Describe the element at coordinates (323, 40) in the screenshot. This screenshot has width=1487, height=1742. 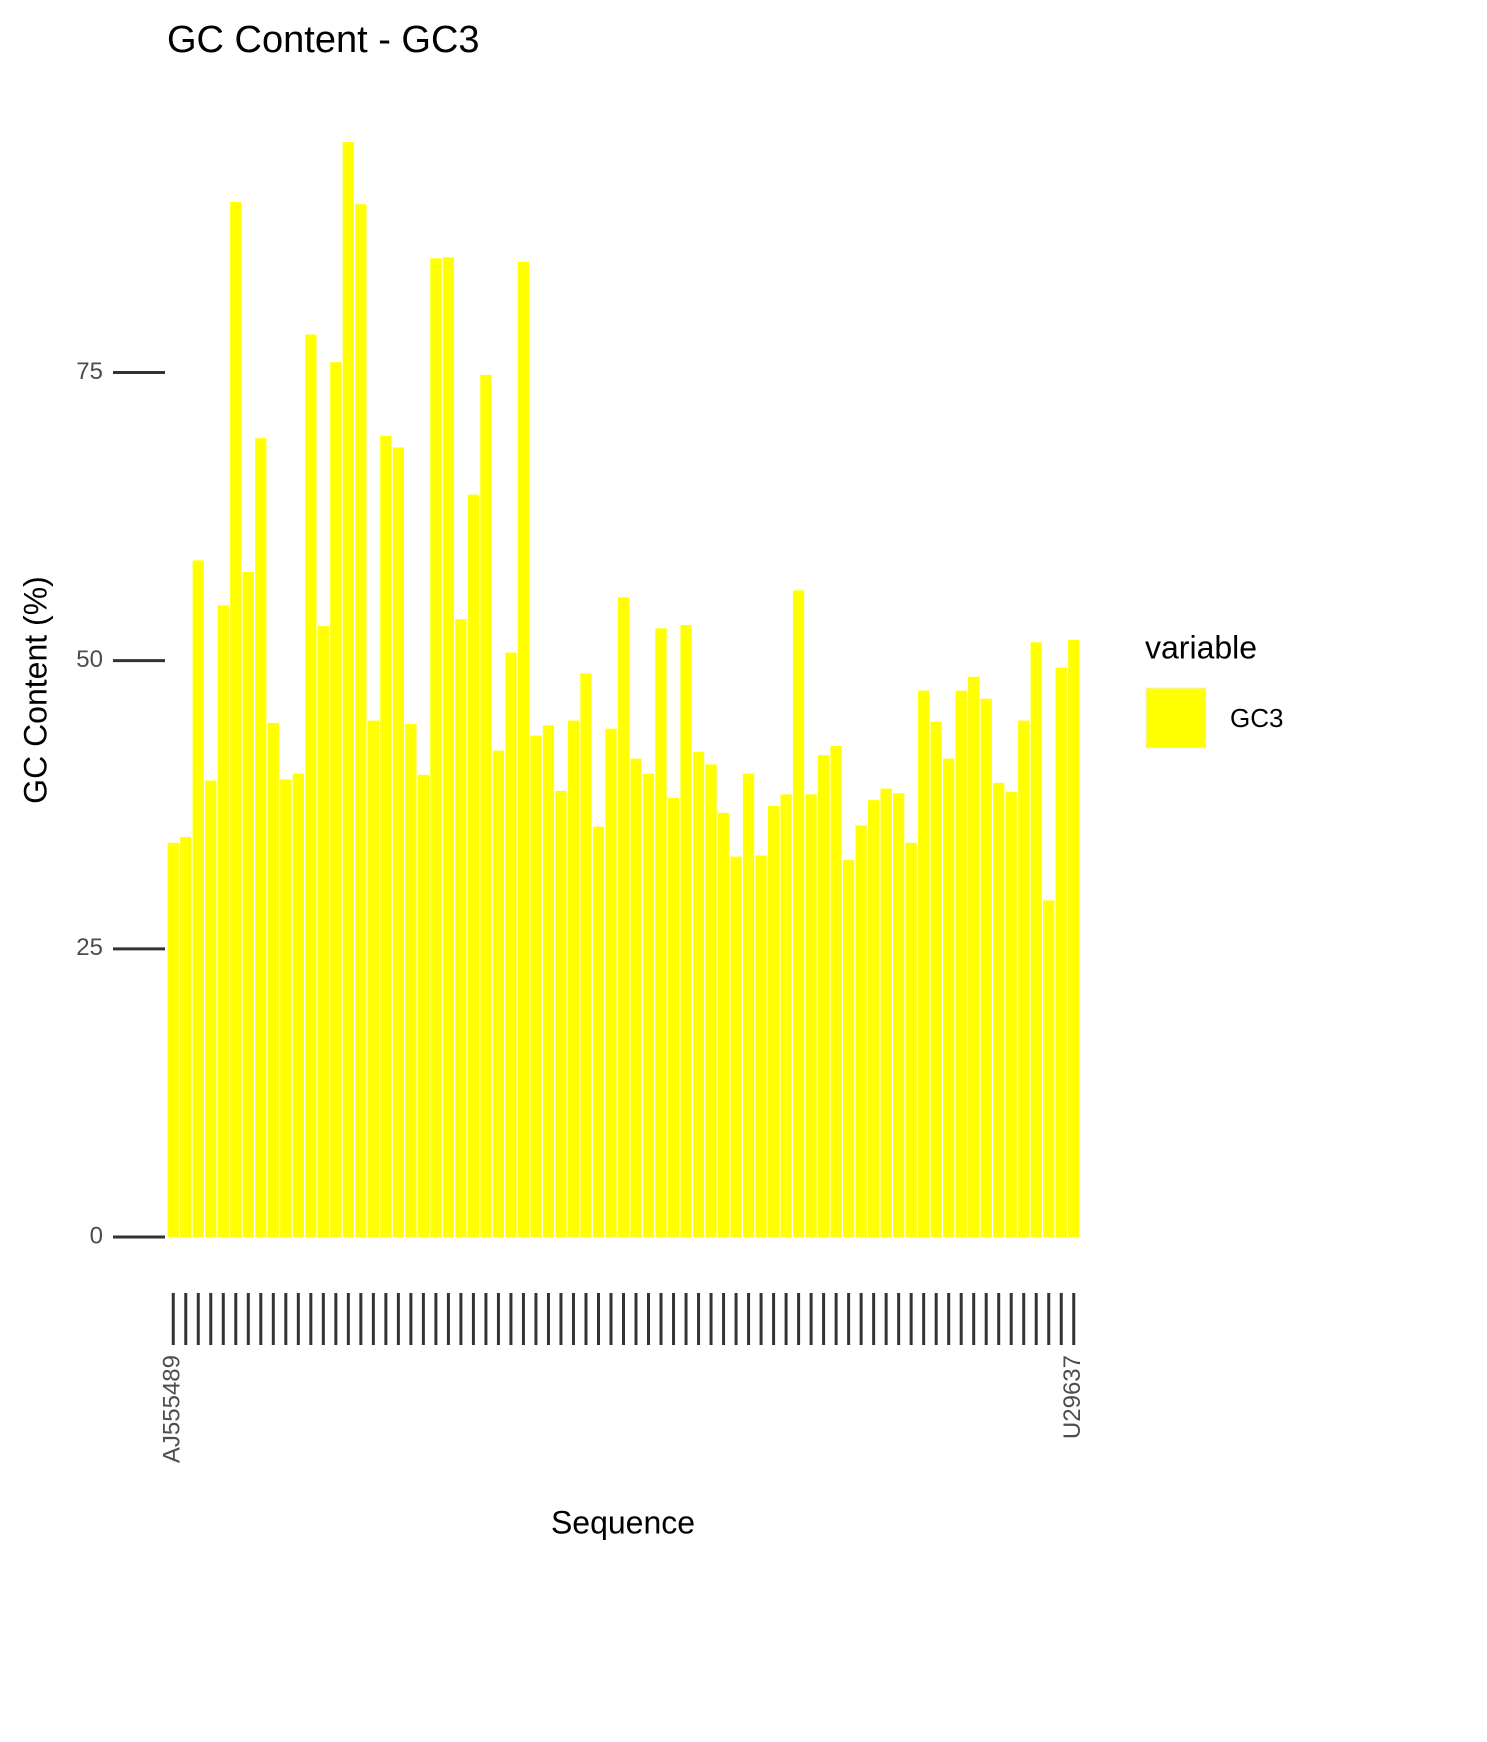
I see `chart-title: GC Content - GC3` at that location.